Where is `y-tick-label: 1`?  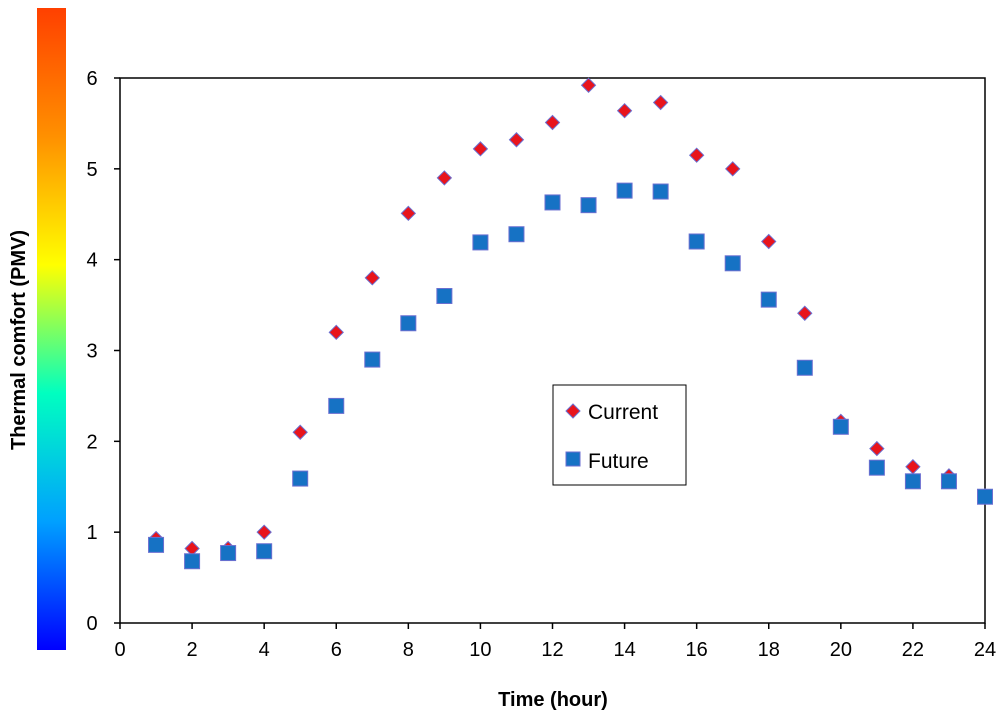
y-tick-label: 1 is located at coordinates (91, 533).